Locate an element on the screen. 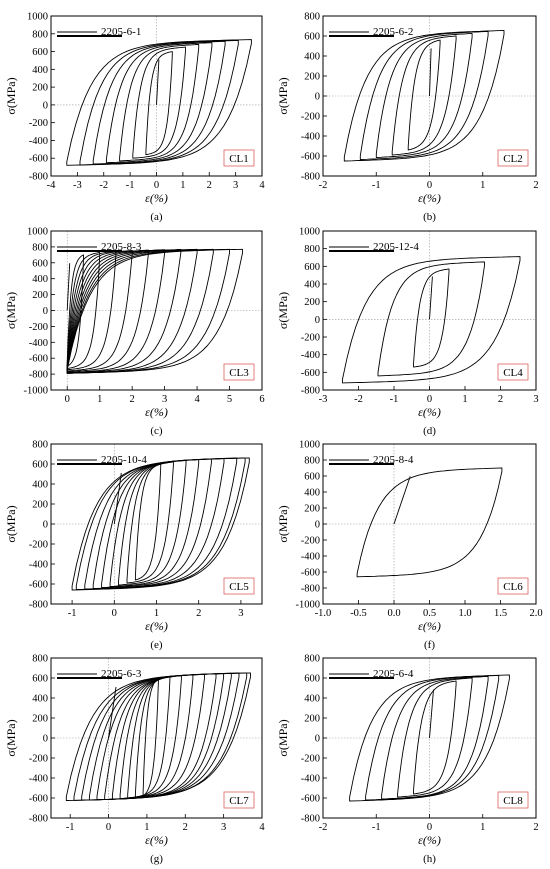 This screenshot has width=550, height=869. specimen-tag: CL1 is located at coordinates (239, 159).